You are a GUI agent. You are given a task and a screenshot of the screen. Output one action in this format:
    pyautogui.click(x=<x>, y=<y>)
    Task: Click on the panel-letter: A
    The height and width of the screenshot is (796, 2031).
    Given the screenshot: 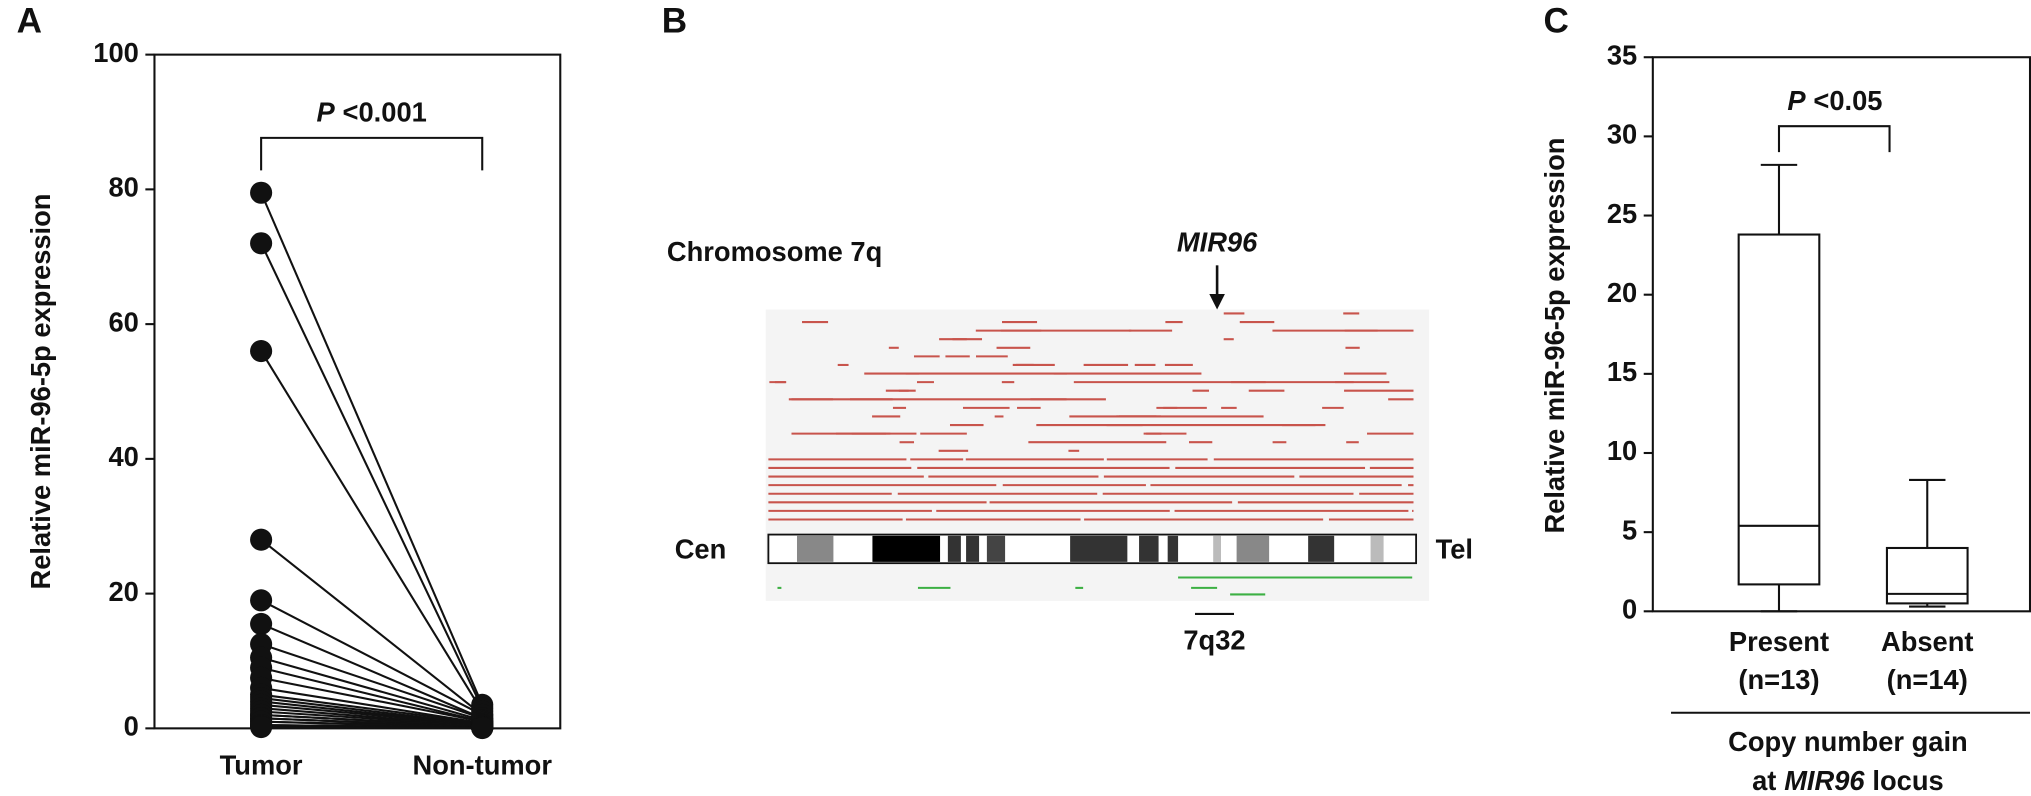 What is the action you would take?
    pyautogui.click(x=29, y=21)
    